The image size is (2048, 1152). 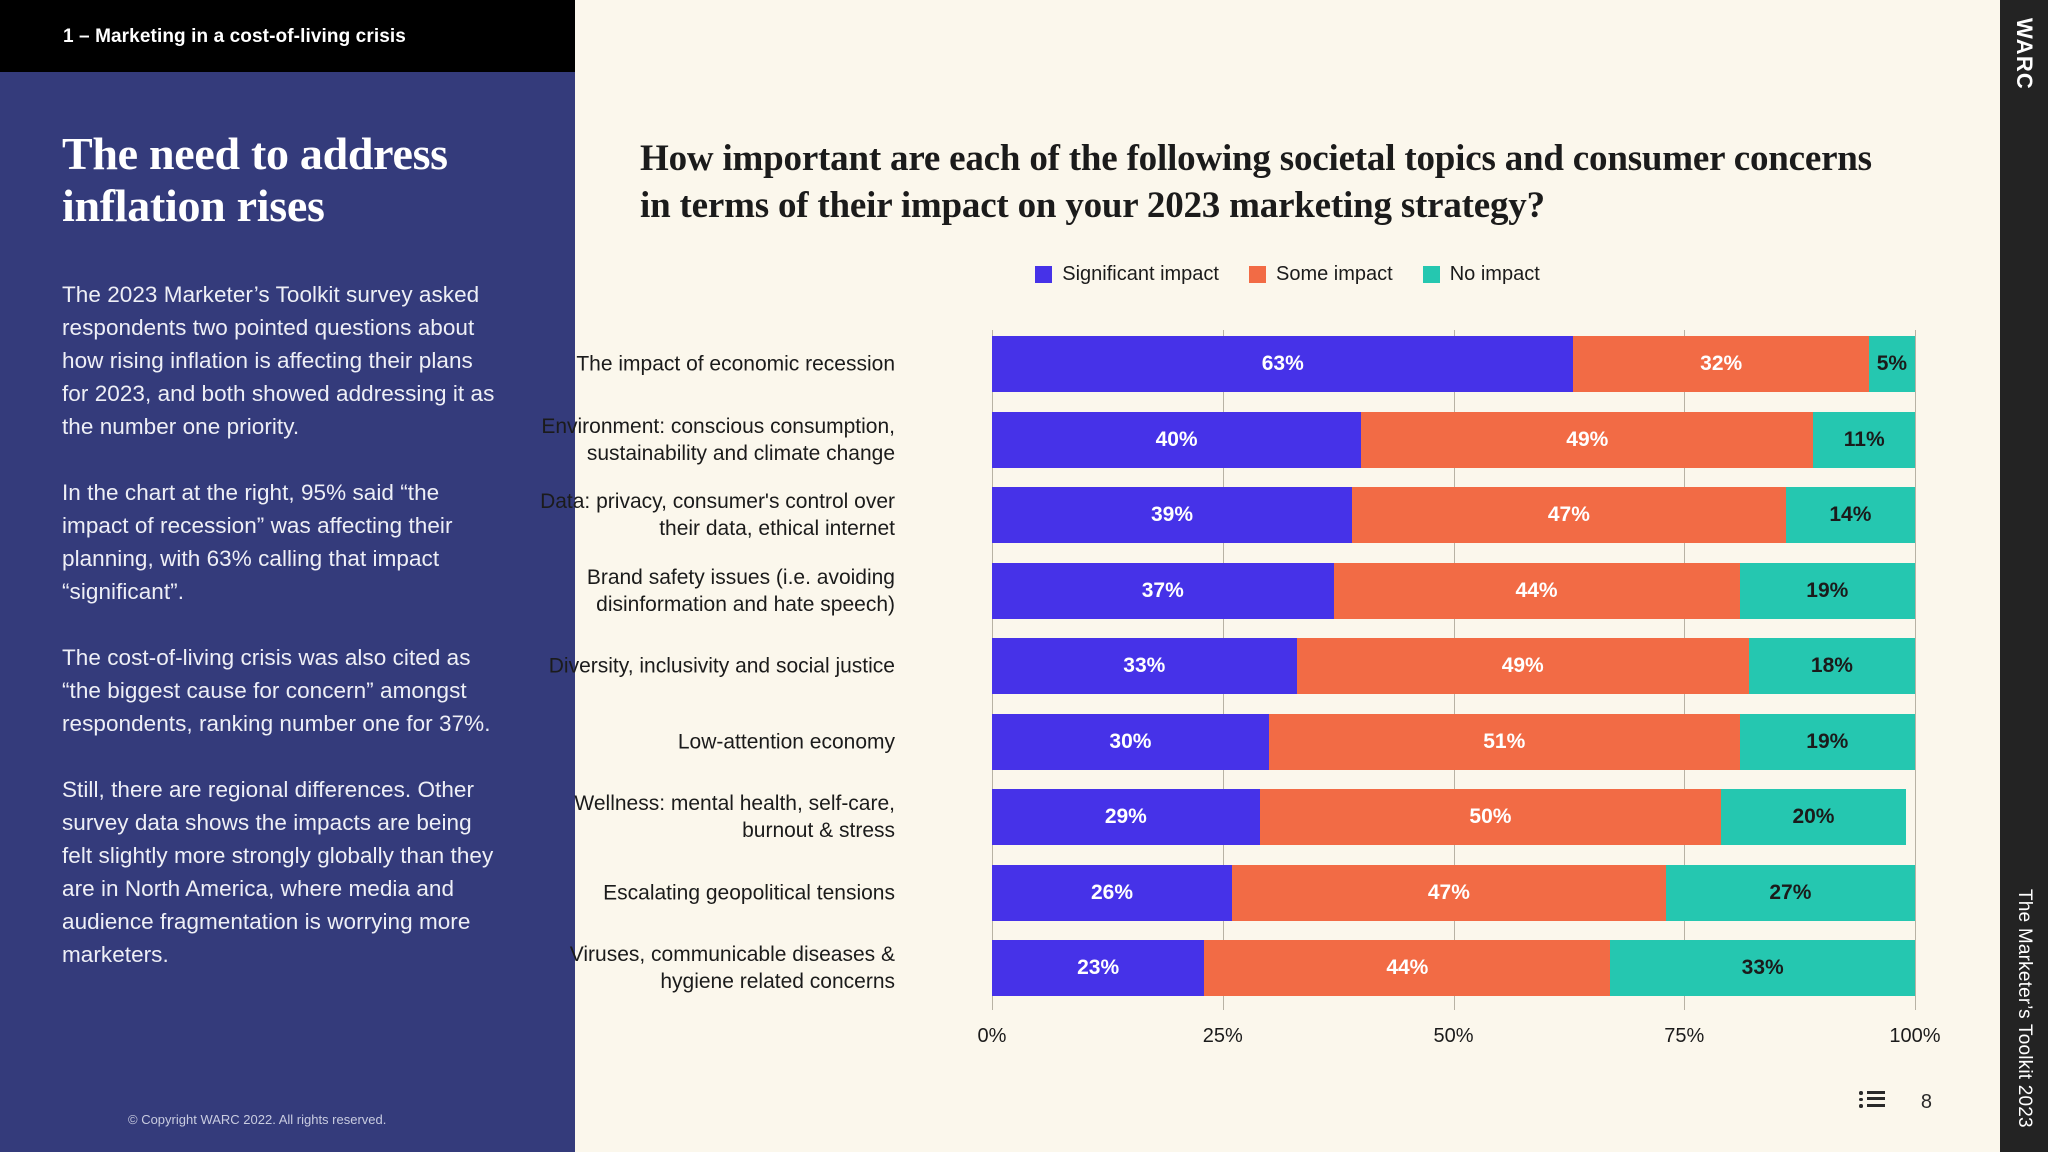 What do you see at coordinates (749, 892) in the screenshot?
I see `category-label: Escalating geopolitical tensions` at bounding box center [749, 892].